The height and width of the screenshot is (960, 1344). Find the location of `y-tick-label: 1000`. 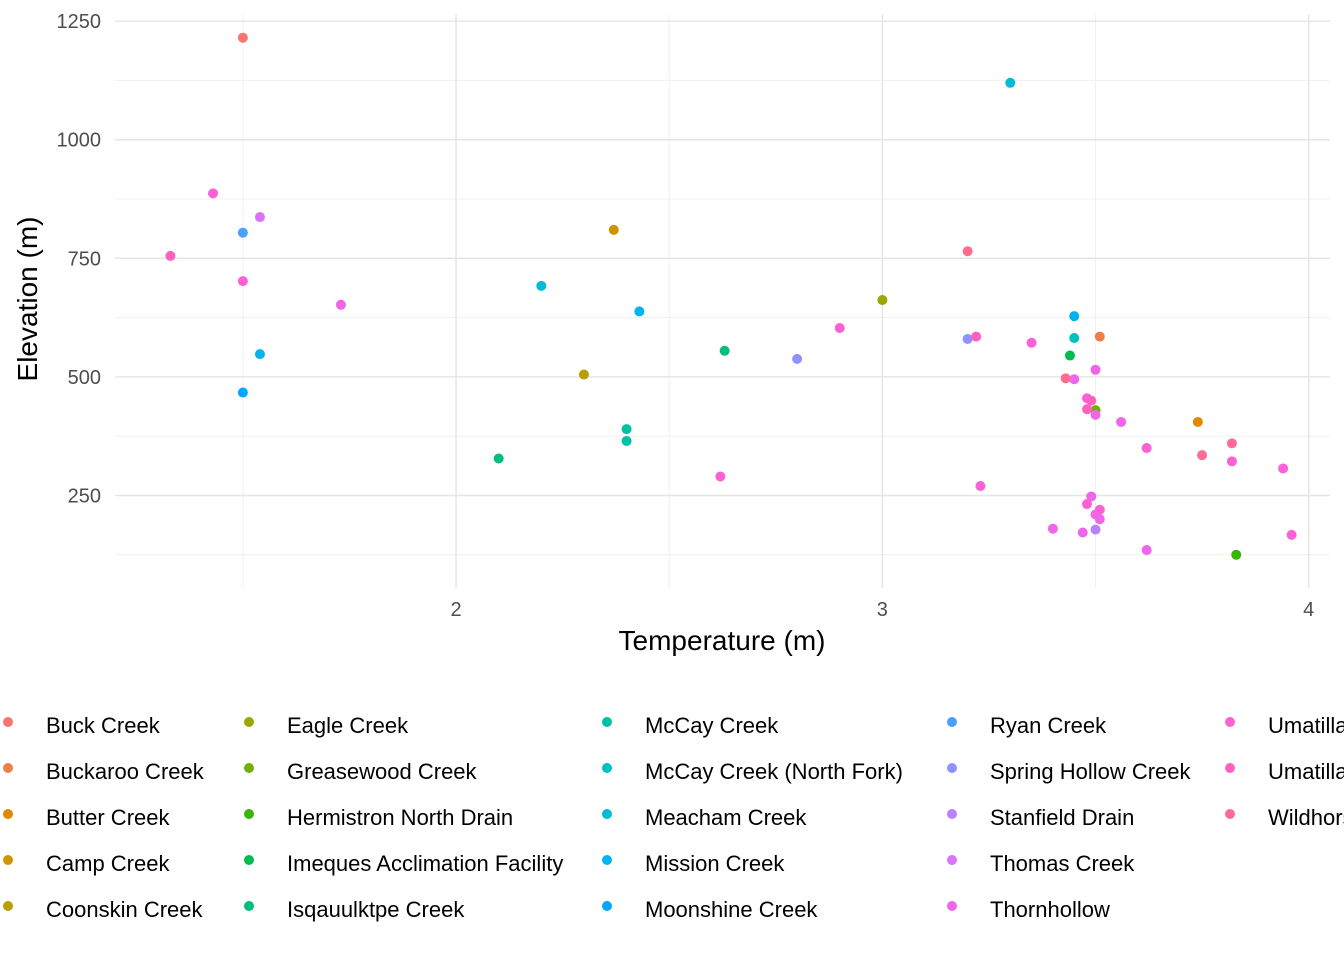

y-tick-label: 1000 is located at coordinates (79, 141).